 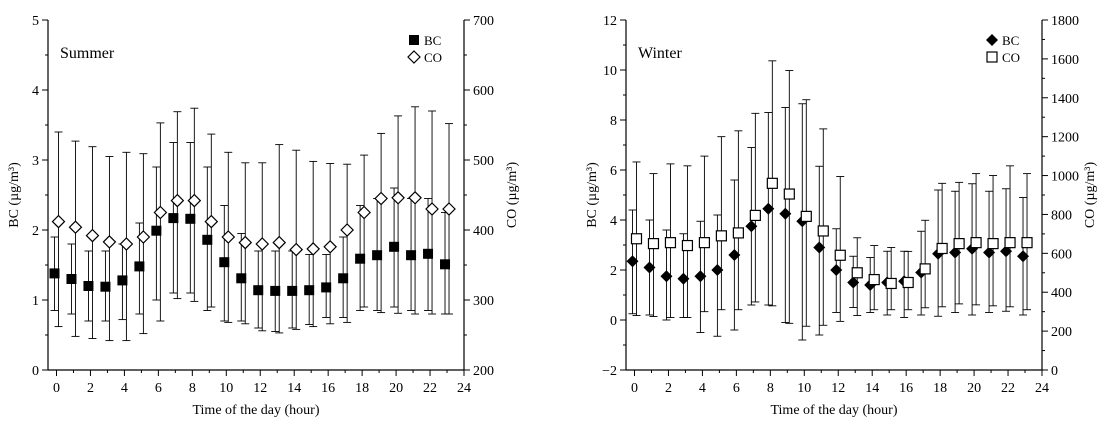 What do you see at coordinates (35, 161) in the screenshot?
I see `y-left-tick-label: 3` at bounding box center [35, 161].